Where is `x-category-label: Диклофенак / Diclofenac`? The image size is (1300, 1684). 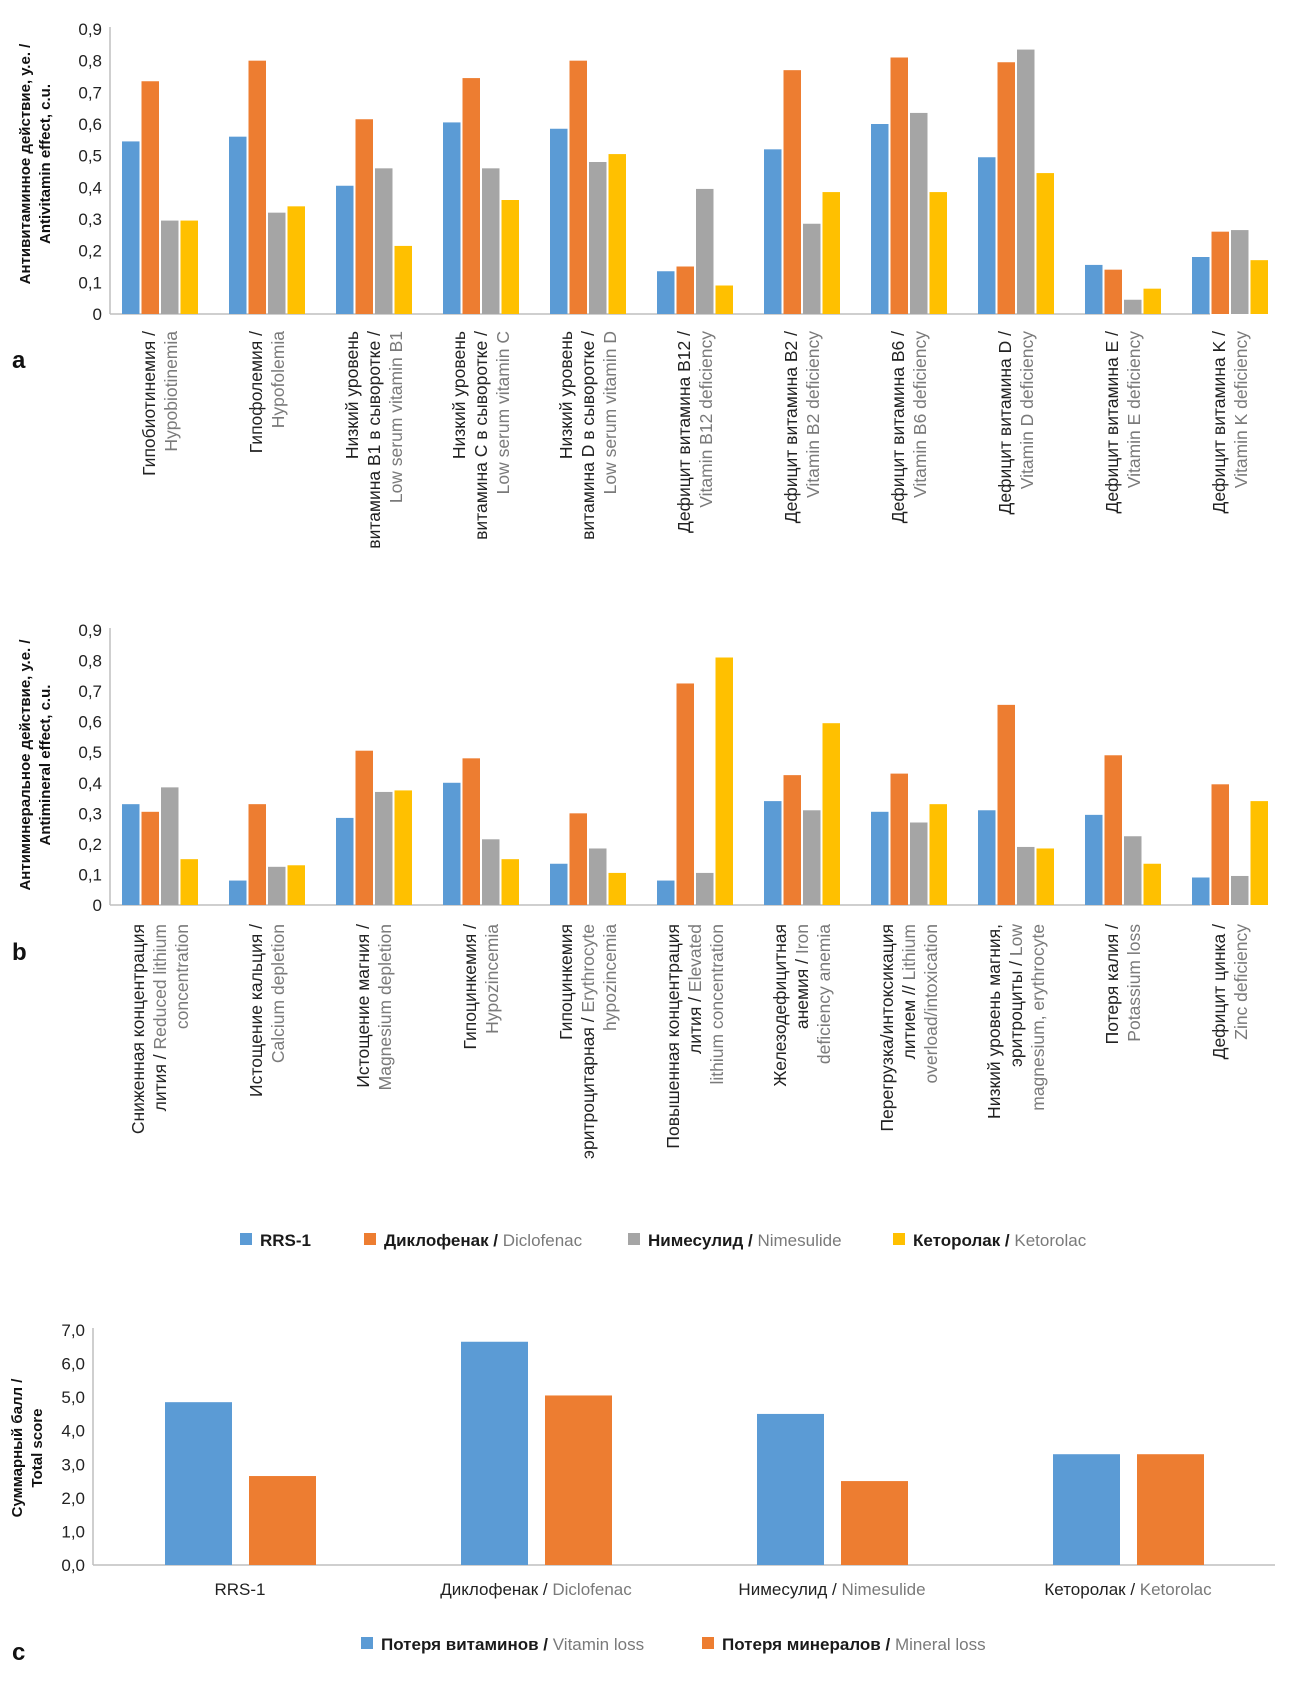
x-category-label: Диклофенак / Diclofenac is located at coordinates (536, 1589).